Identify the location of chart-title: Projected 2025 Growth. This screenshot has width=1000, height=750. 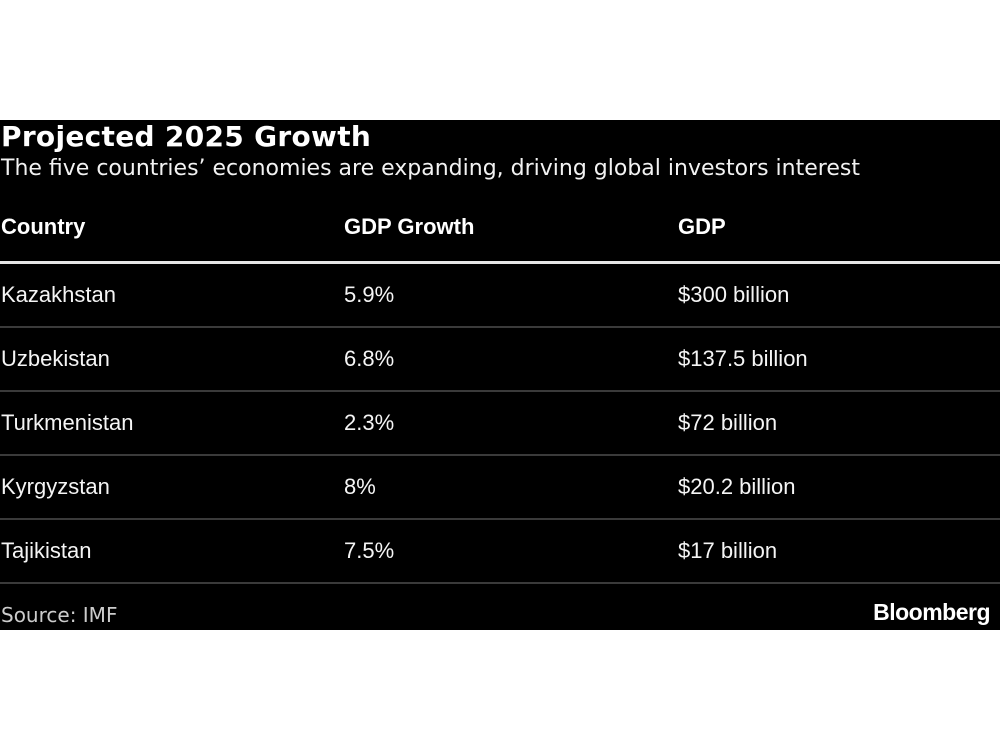
(186, 136).